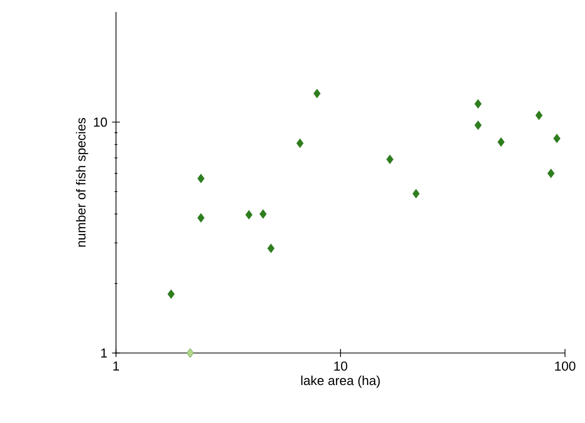 Image resolution: width=585 pixels, height=423 pixels. I want to click on x-axis-title: lake area (ha), so click(340, 382).